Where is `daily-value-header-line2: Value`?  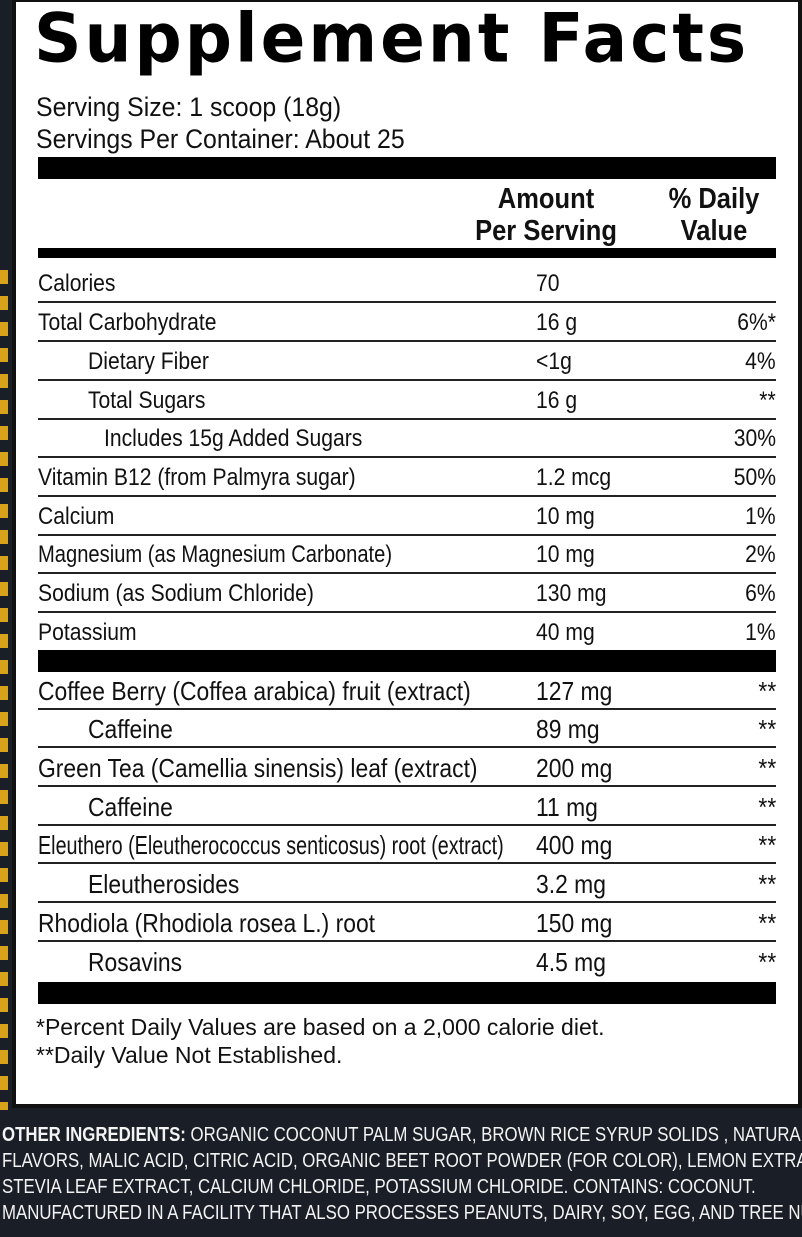 daily-value-header-line2: Value is located at coordinates (714, 231).